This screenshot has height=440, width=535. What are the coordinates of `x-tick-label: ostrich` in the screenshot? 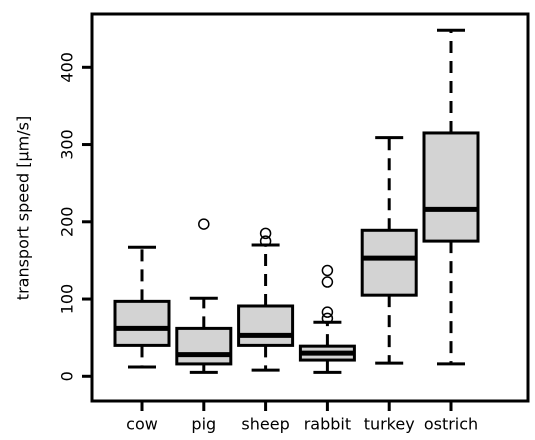 It's located at (451, 424).